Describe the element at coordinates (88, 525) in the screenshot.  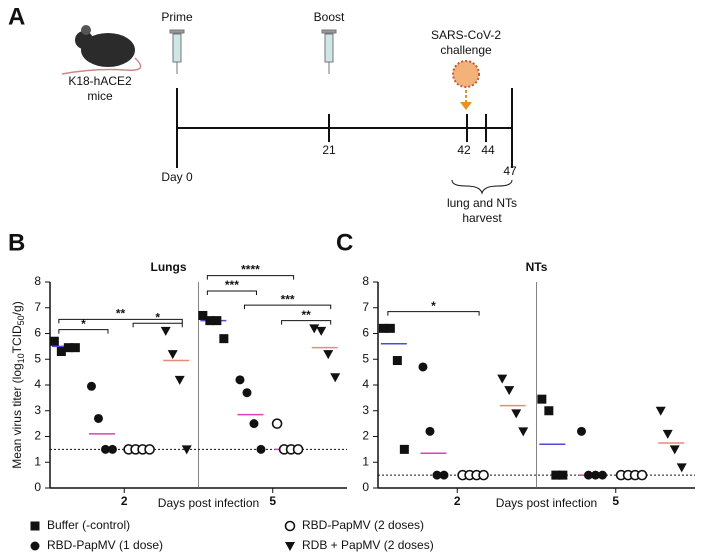
I see `legend-label: Buffer (-control)` at that location.